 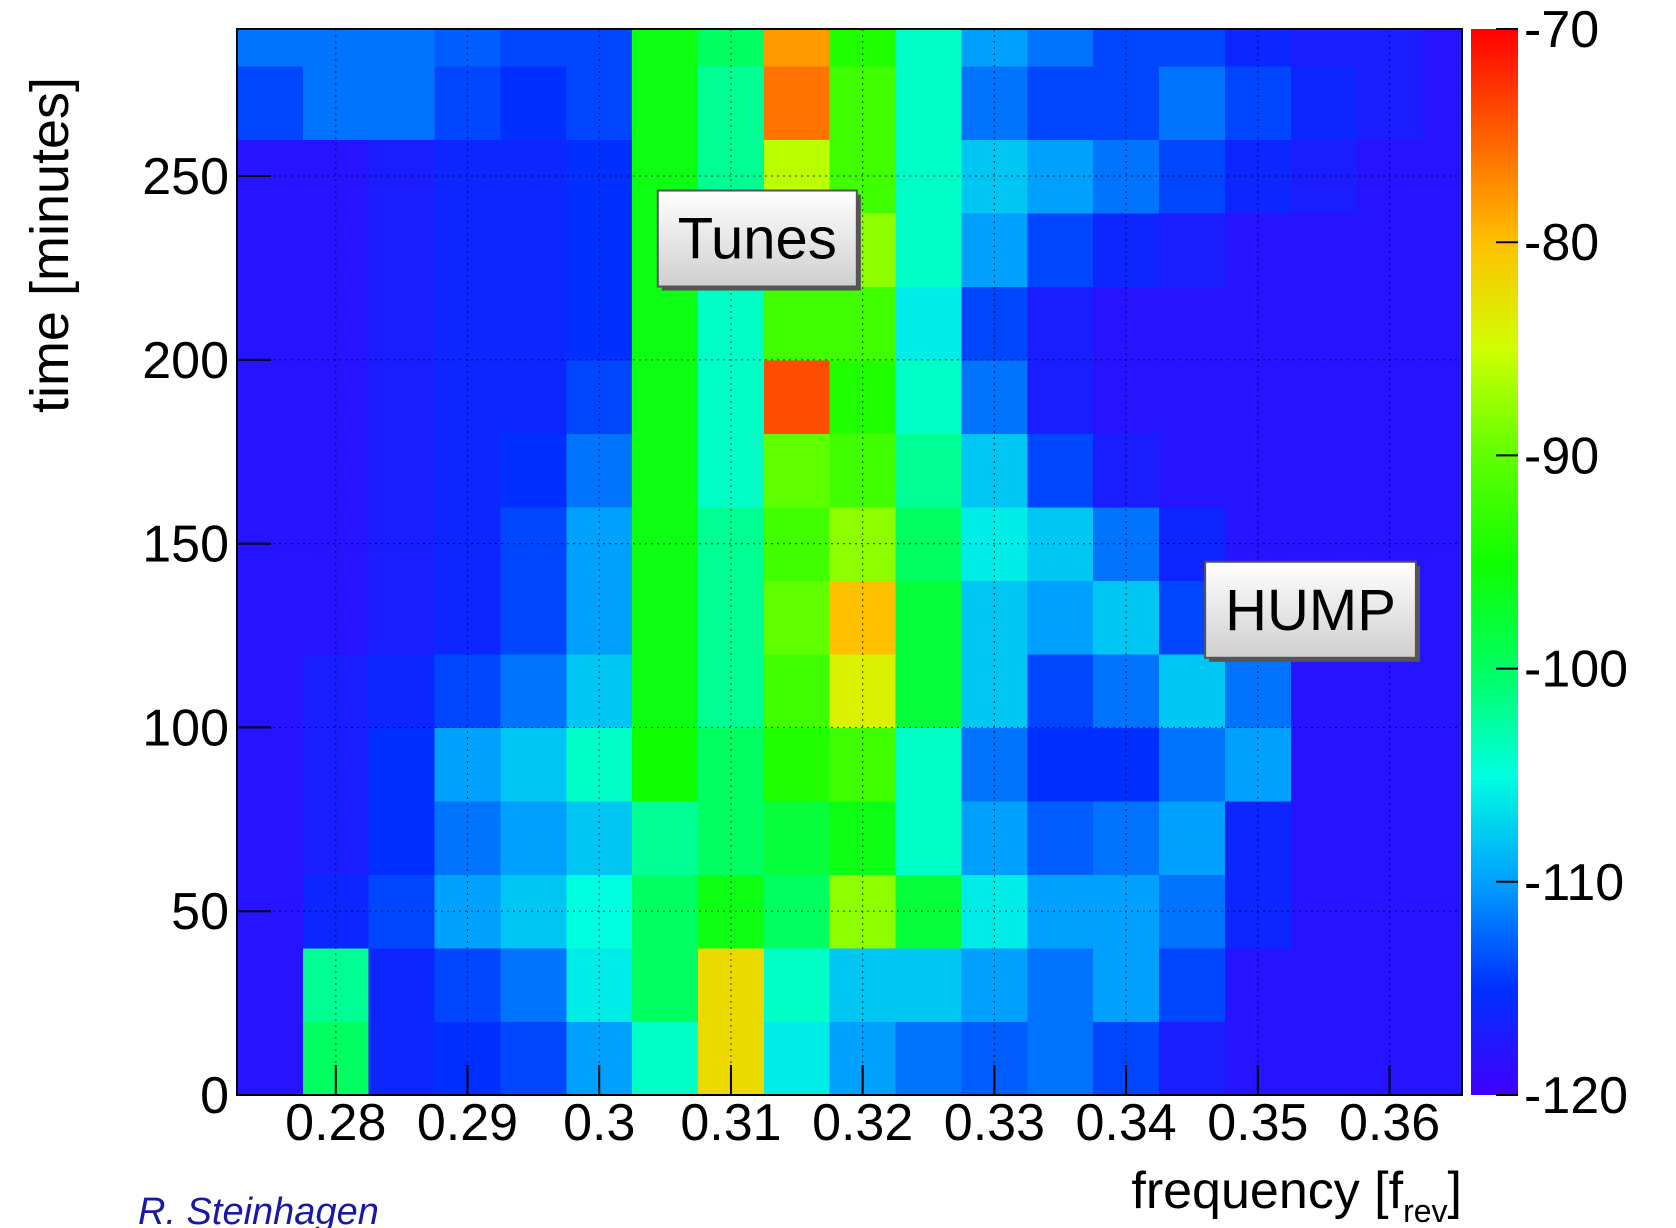 What do you see at coordinates (1561, 456) in the screenshot?
I see `colorbar-tick-label: -90` at bounding box center [1561, 456].